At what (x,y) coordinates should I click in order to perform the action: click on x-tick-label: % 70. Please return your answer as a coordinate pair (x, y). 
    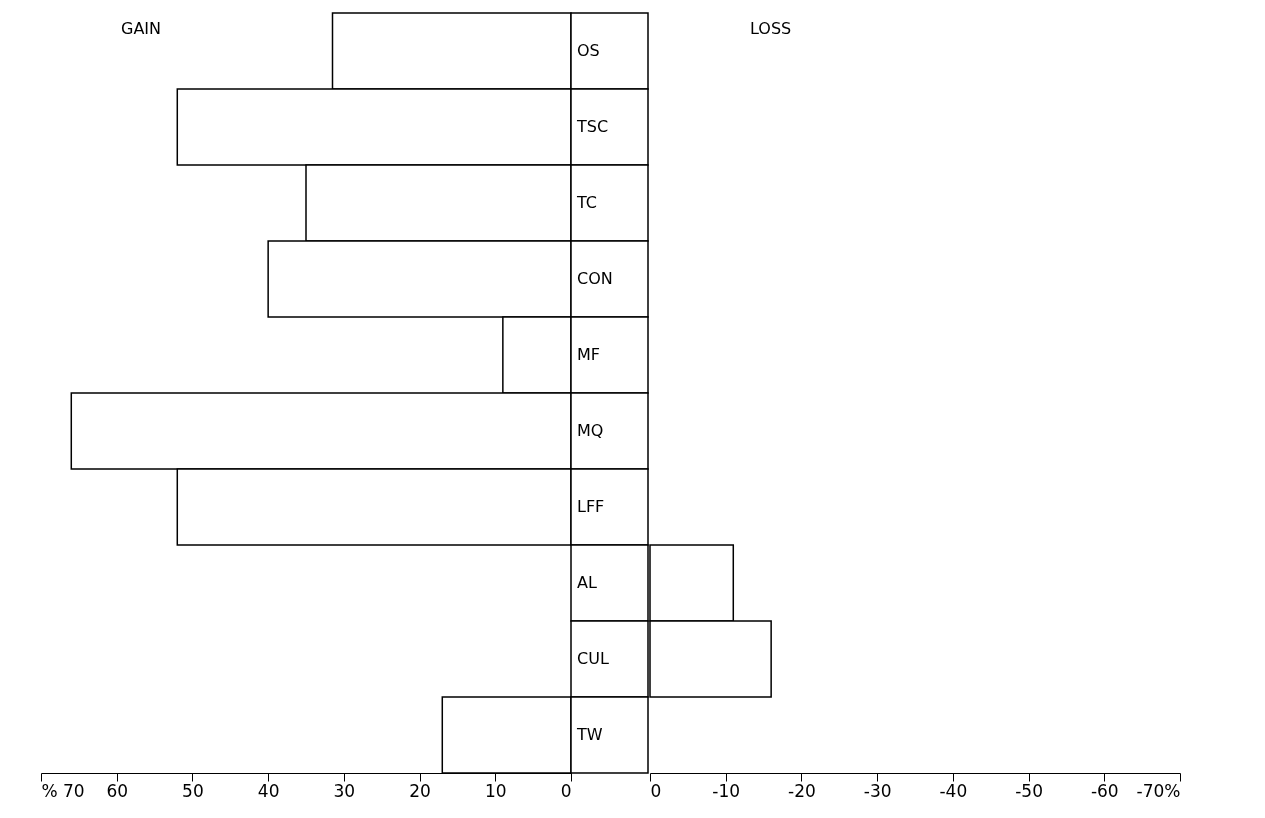
    Looking at the image, I should click on (63, 790).